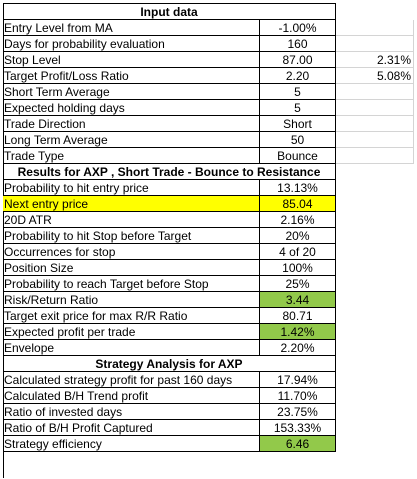 This screenshot has width=417, height=479. Describe the element at coordinates (131, 156) in the screenshot. I see `trade-type-label: Trade Type` at that location.